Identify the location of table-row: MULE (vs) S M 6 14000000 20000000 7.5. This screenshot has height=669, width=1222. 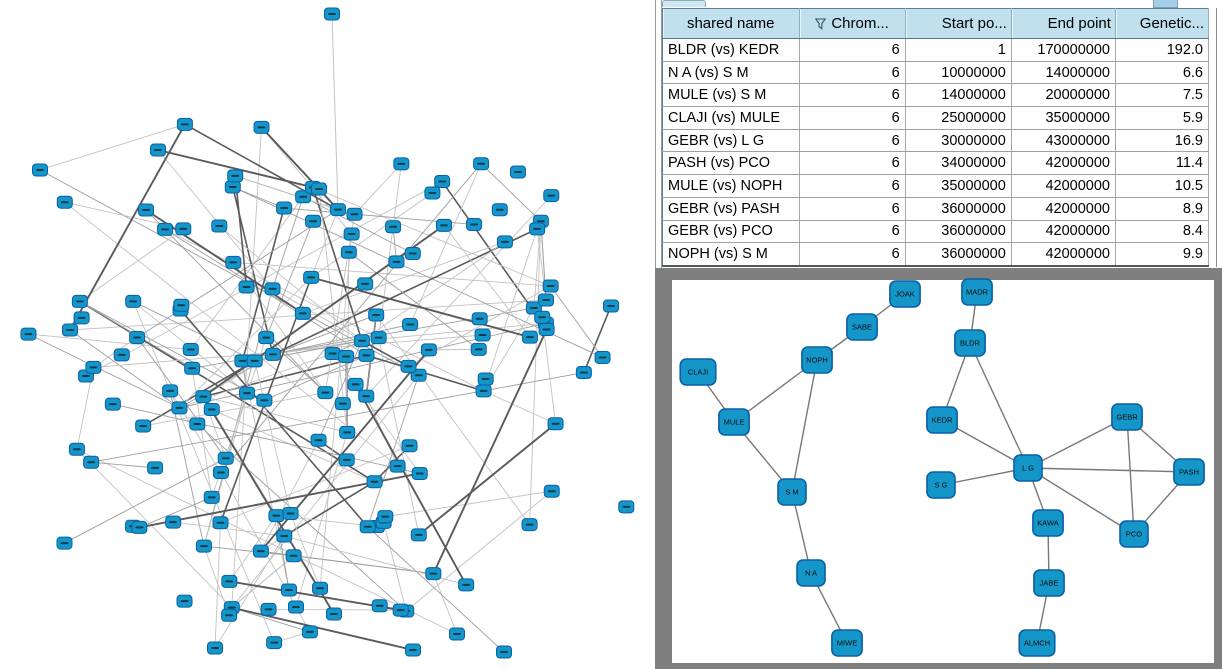
(936, 95).